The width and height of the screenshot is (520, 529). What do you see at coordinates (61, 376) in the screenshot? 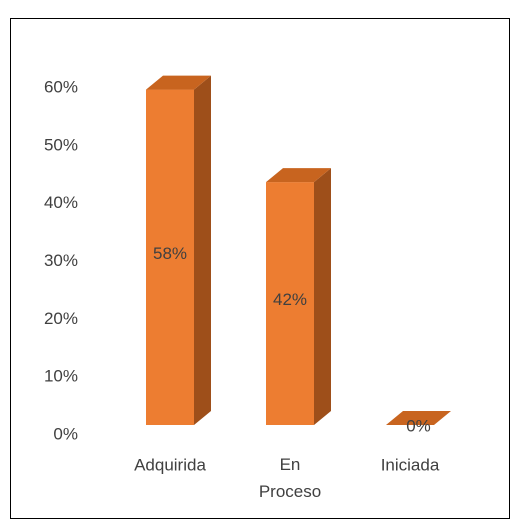
I see `y-tick-label: 10%` at bounding box center [61, 376].